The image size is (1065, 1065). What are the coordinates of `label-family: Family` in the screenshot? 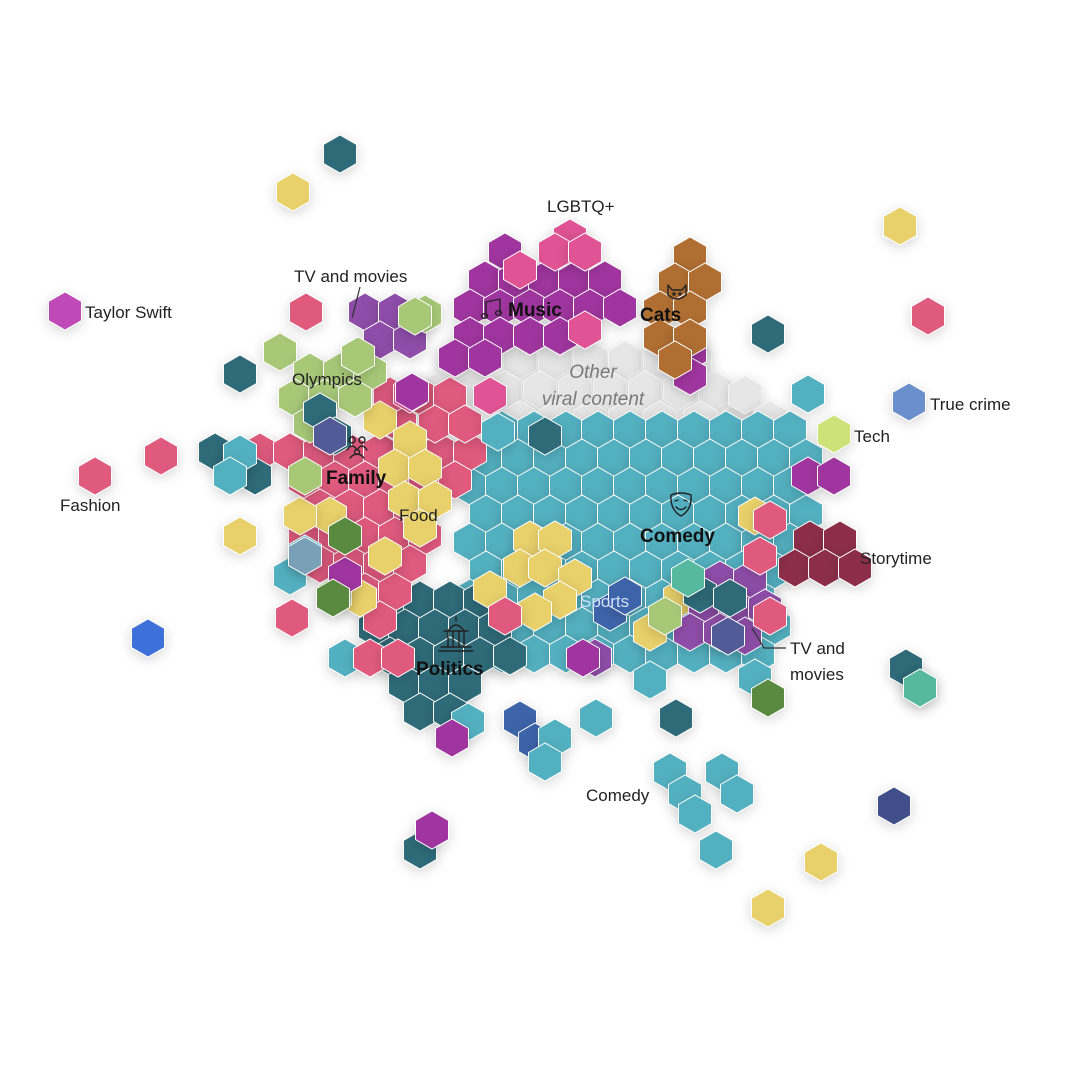 It's located at (356, 478).